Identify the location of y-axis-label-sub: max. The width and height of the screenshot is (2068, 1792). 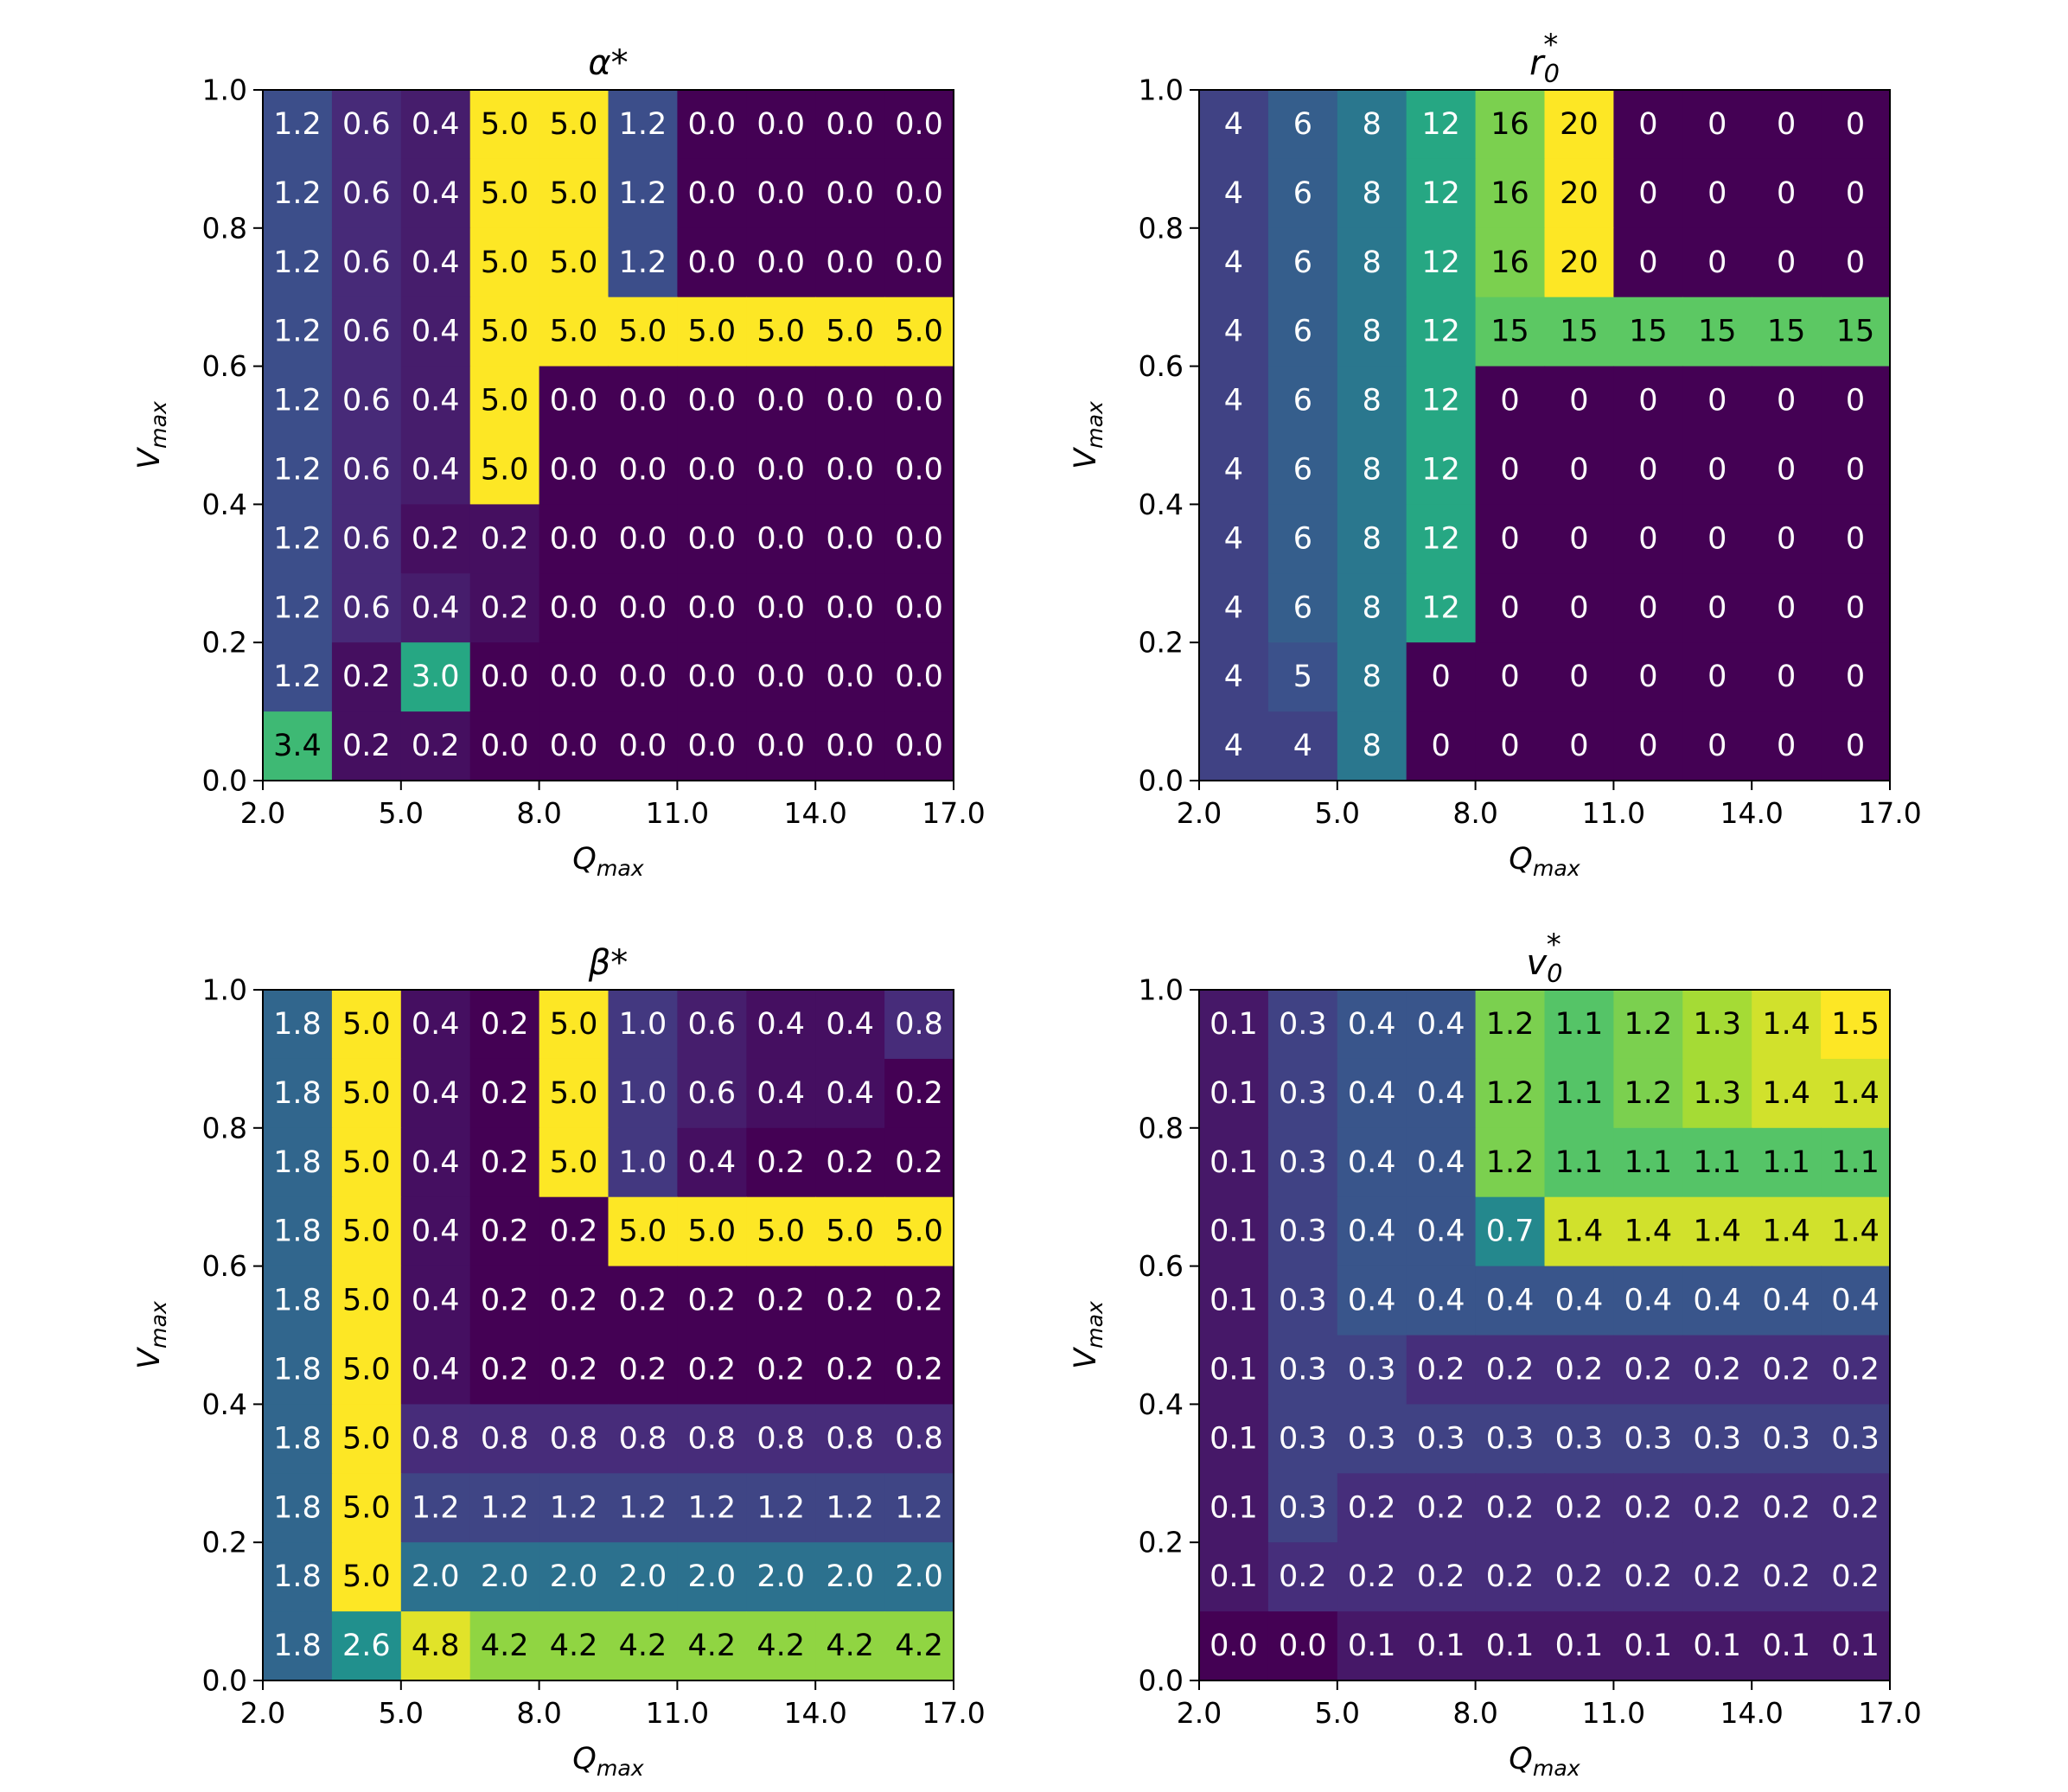
(1094, 1324).